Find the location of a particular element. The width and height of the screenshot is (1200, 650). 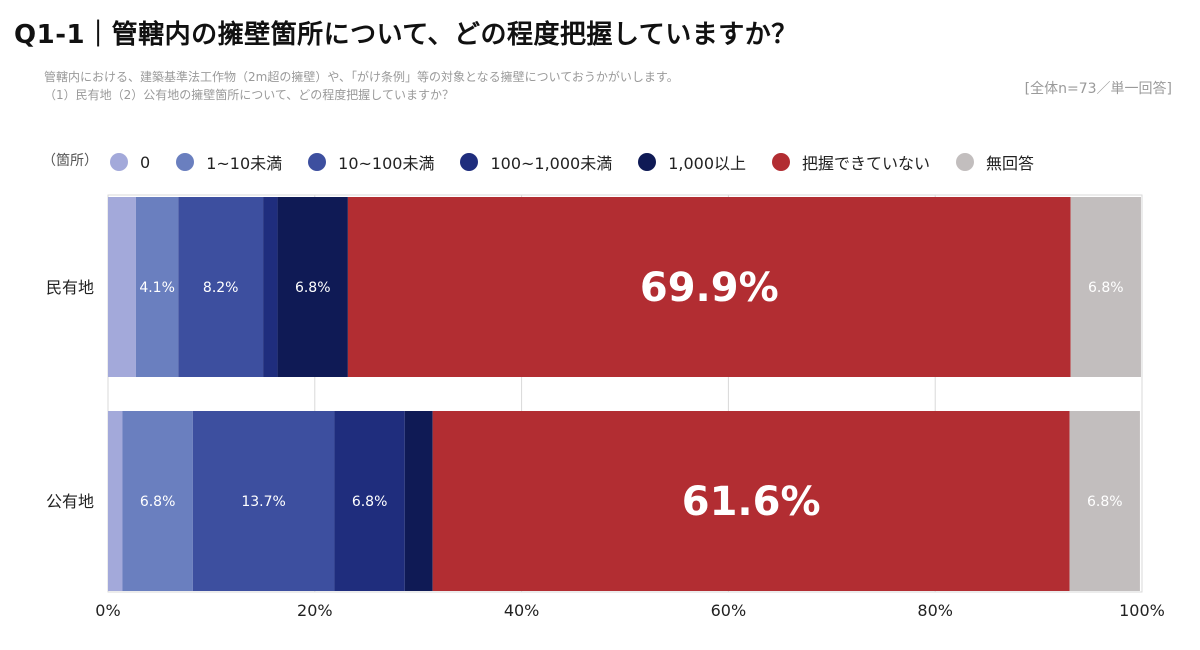

legend-unit-label: （箇所） is located at coordinates (70, 161).